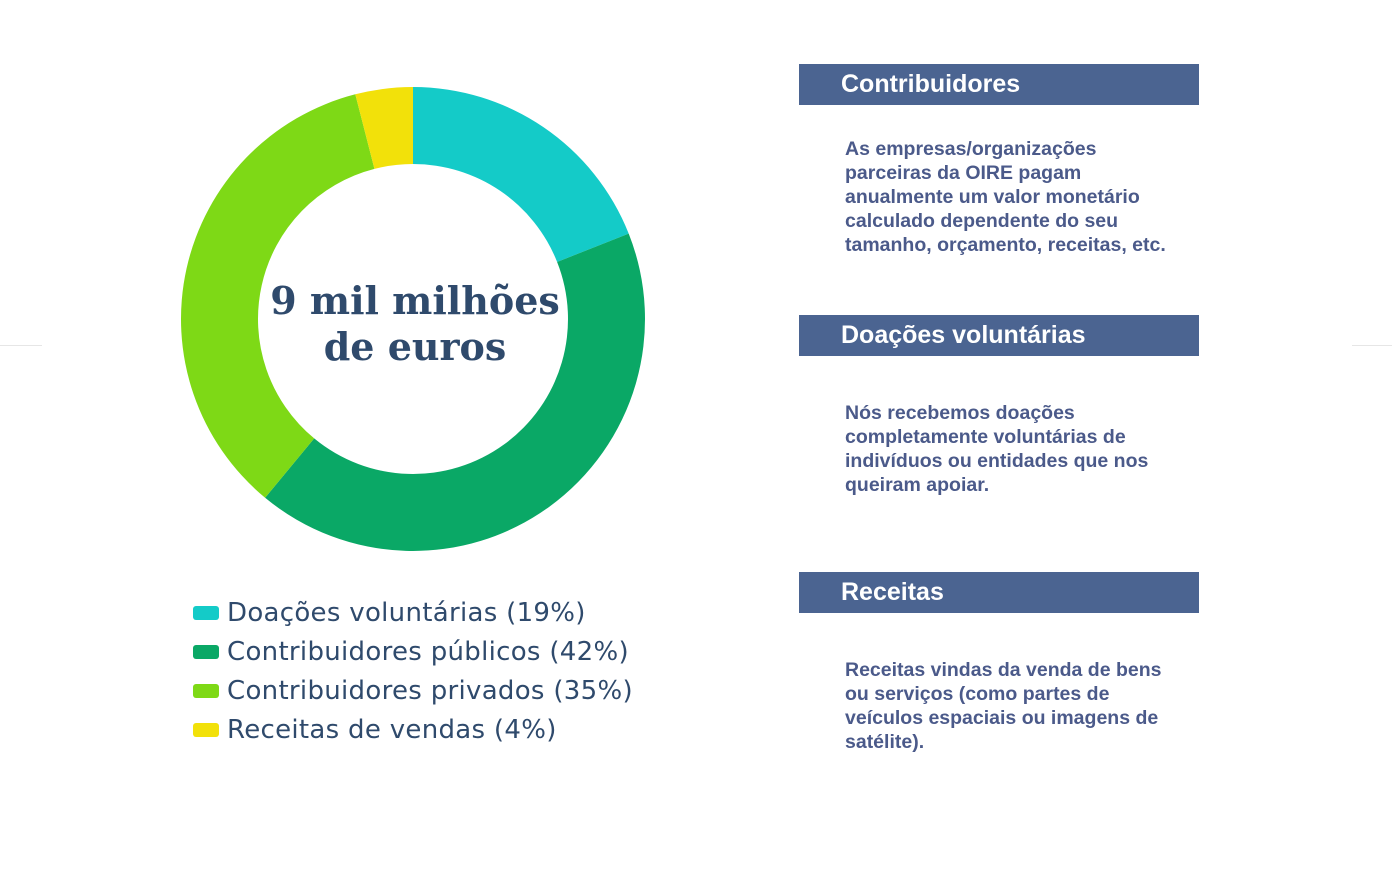 This screenshot has height=870, width=1392. What do you see at coordinates (960, 413) in the screenshot?
I see `body-line: Nós recebemos doações` at bounding box center [960, 413].